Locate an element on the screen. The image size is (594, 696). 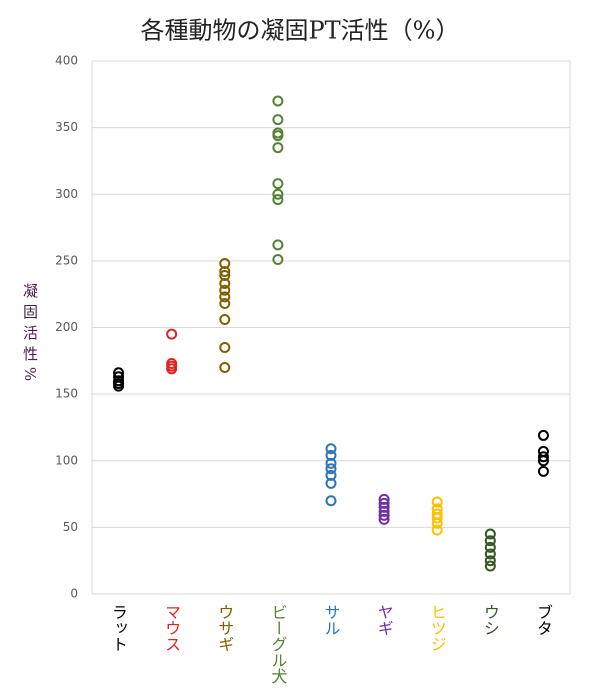
y-tick-label: 350 is located at coordinates (66, 127).